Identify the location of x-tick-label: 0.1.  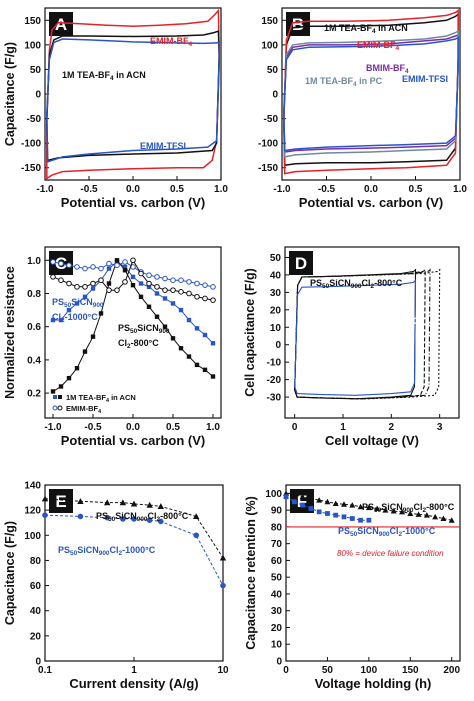
(45, 670).